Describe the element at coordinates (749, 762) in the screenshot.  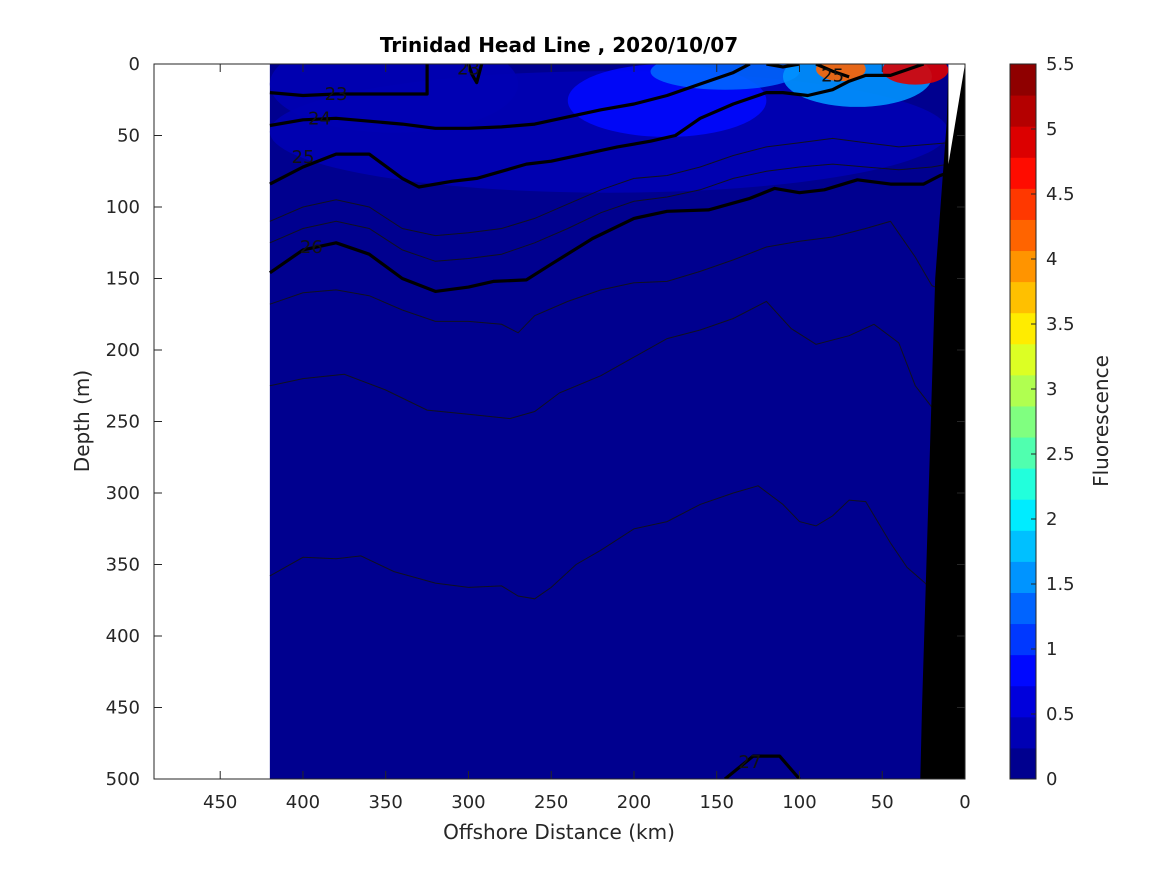
I see `contour-label-27: 27` at that location.